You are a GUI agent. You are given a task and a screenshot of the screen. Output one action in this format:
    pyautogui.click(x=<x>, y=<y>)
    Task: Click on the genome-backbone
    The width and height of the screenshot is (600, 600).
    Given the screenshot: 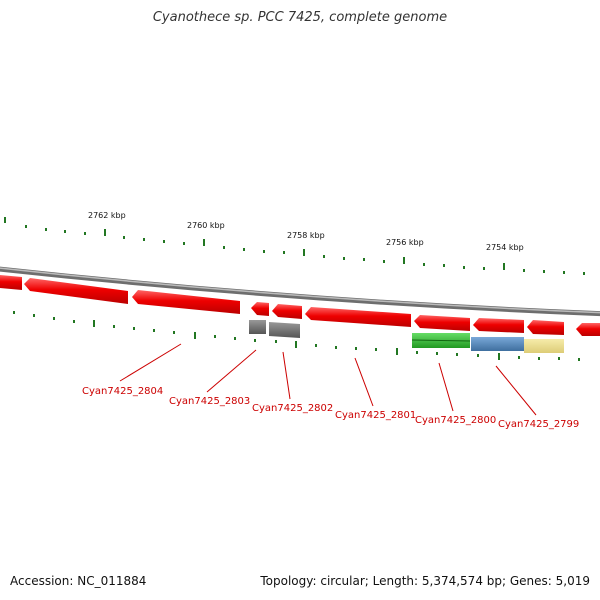 What is the action you would take?
    pyautogui.click(x=300, y=291)
    